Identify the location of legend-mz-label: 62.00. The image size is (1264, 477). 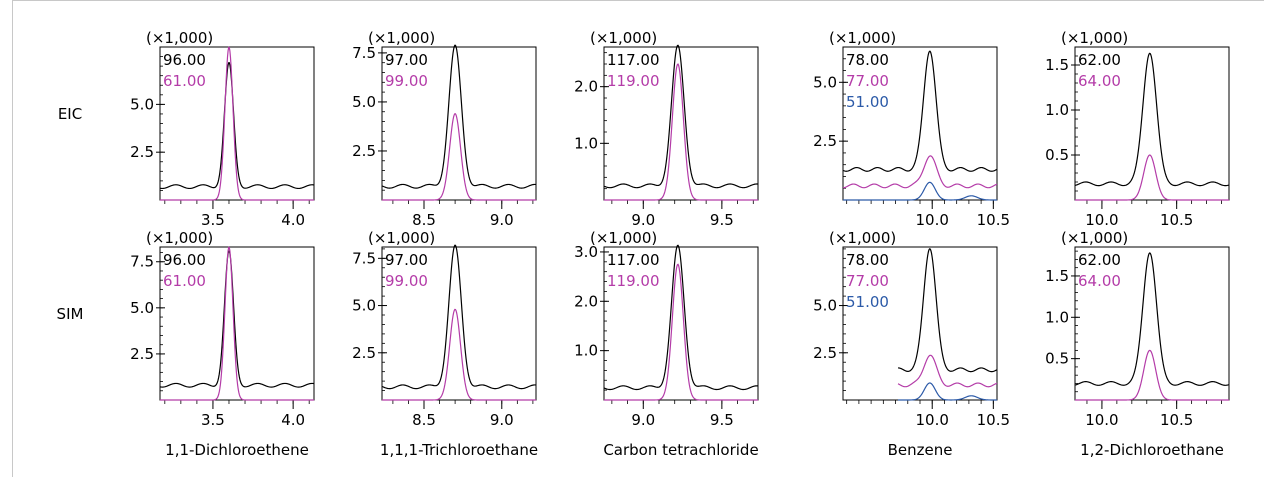
(1099, 260).